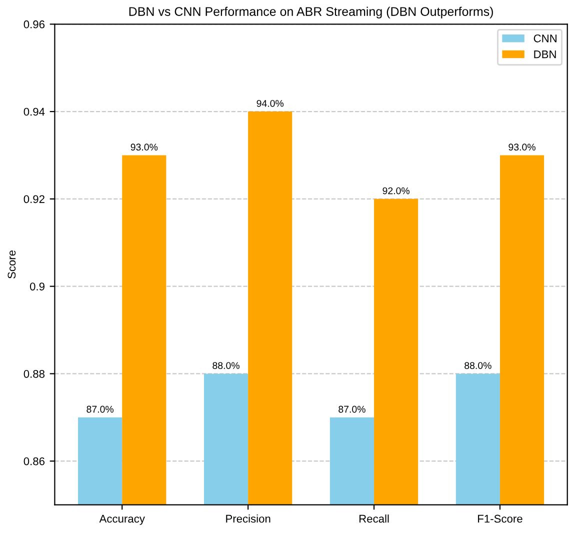  What do you see at coordinates (34, 24) in the screenshot?
I see `y-tick-label: 0.96` at bounding box center [34, 24].